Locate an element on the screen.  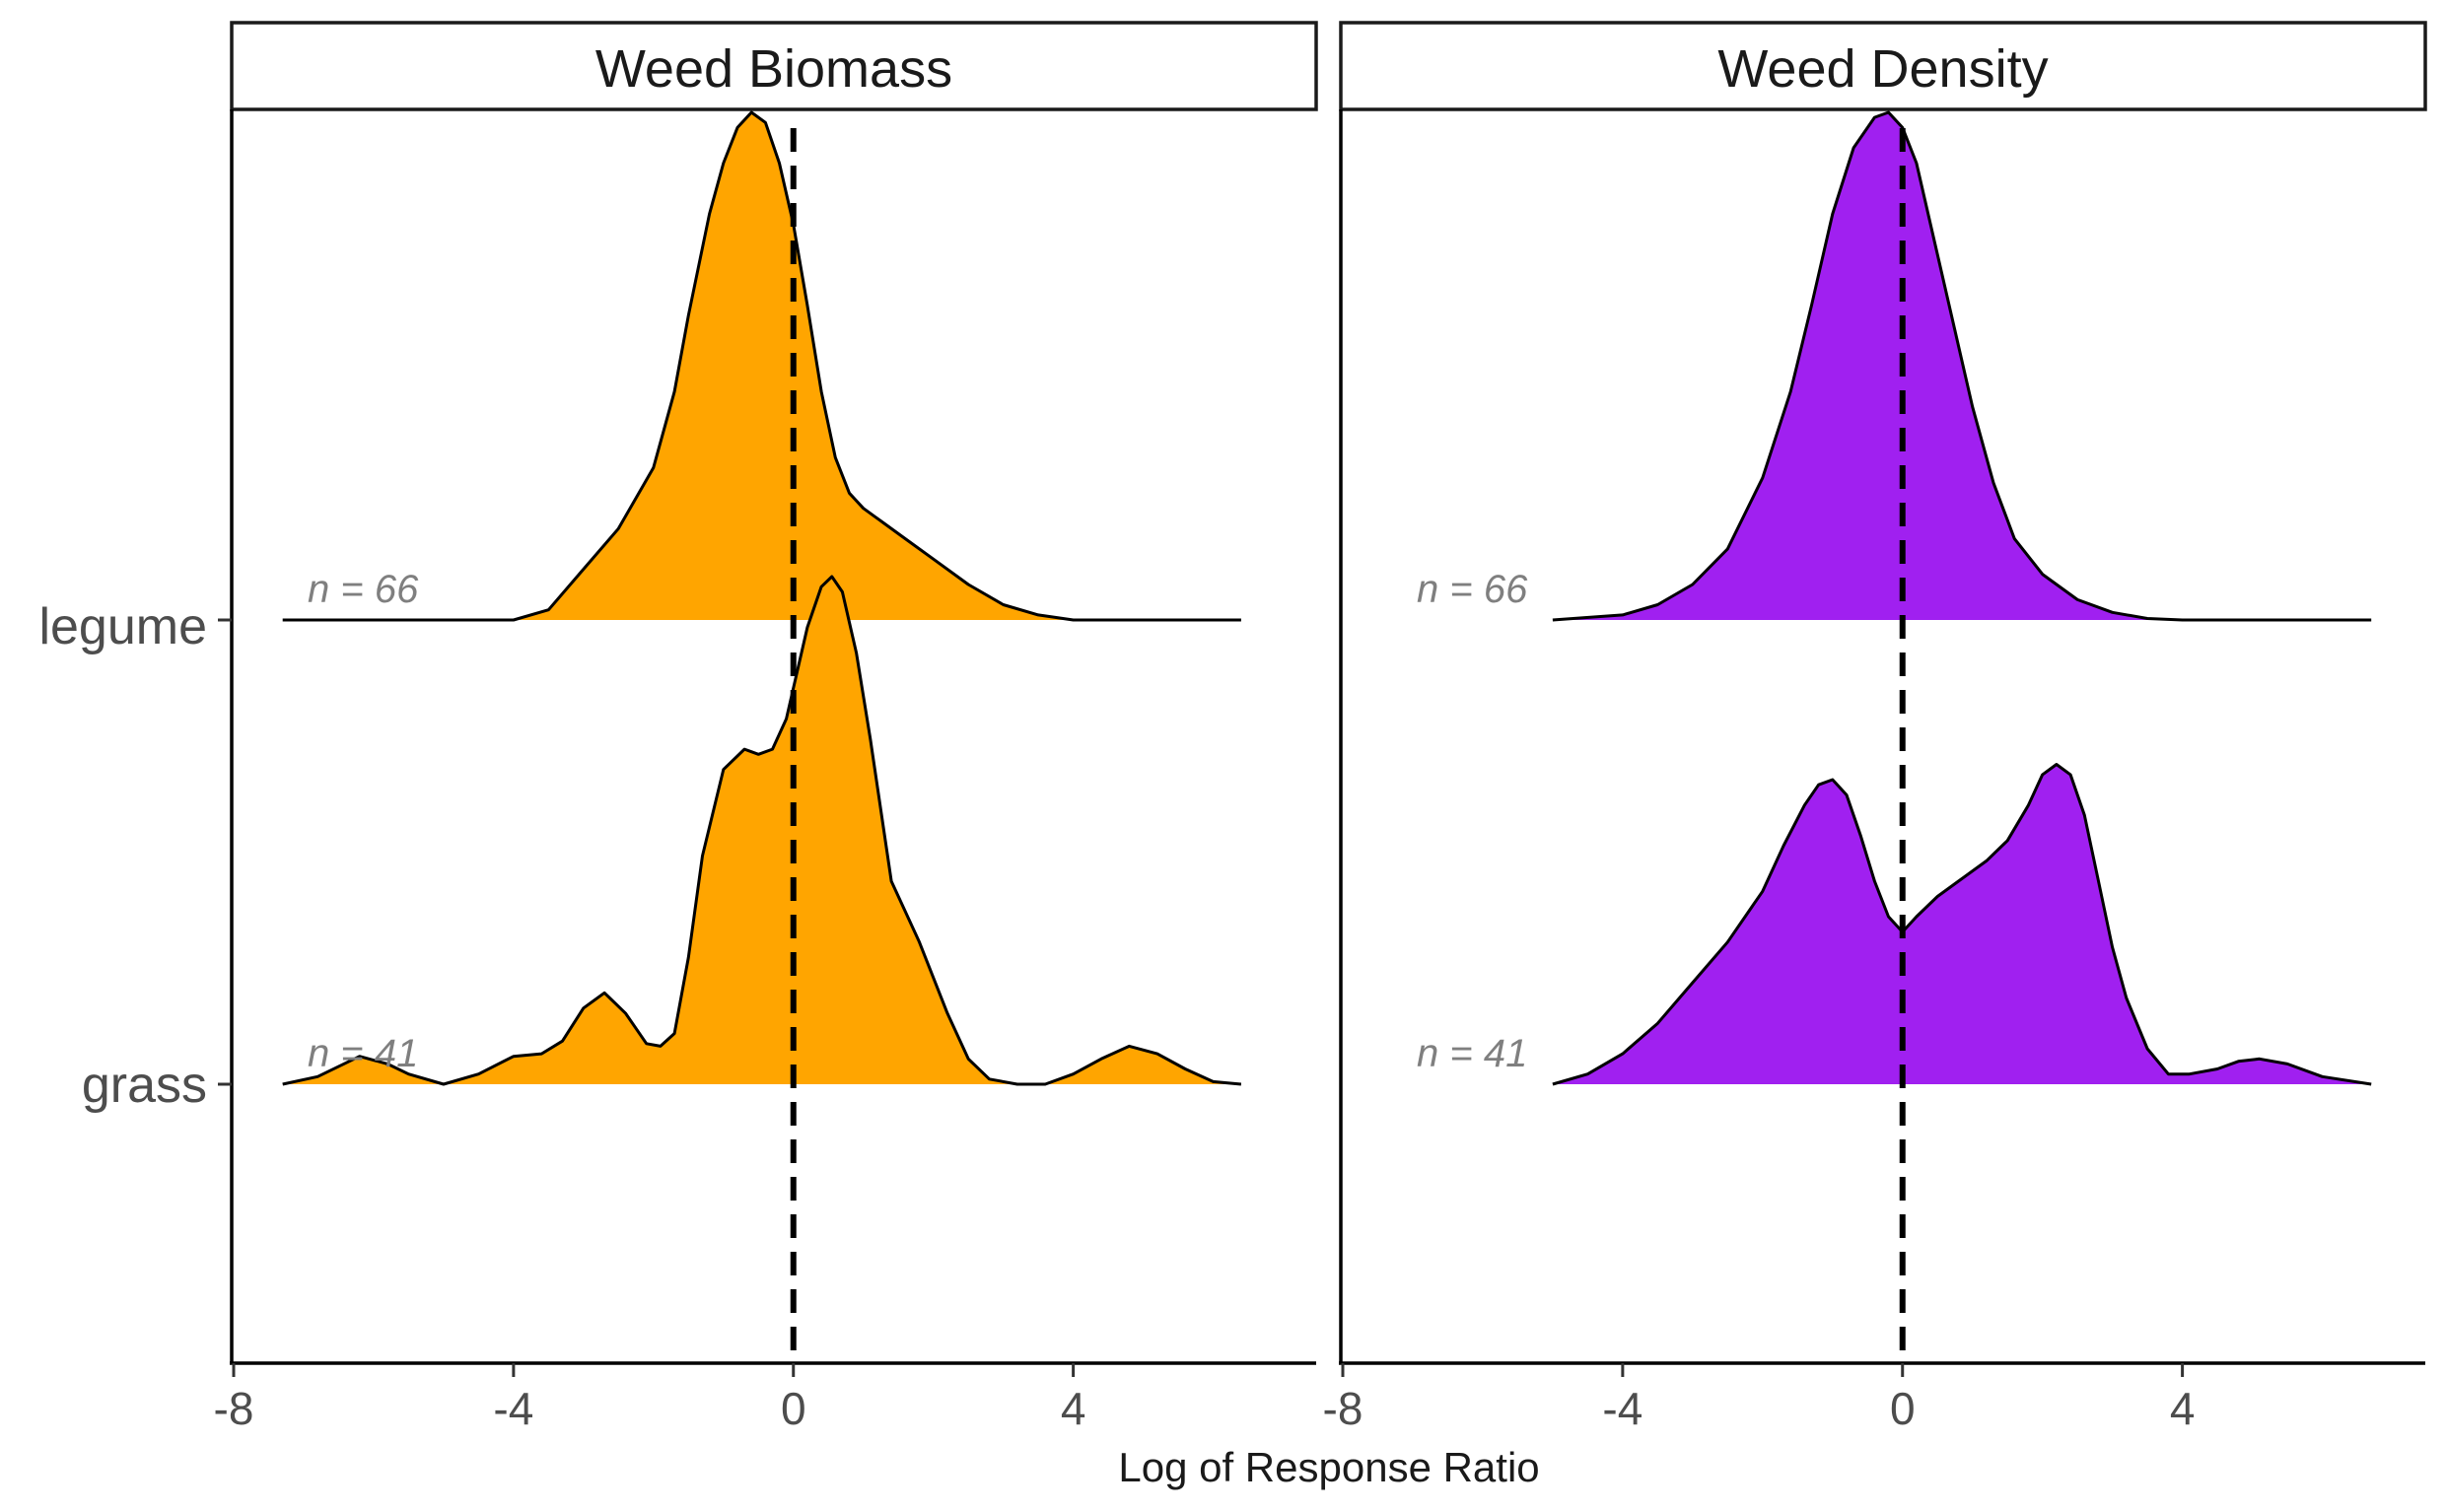
x-axis-title: Log of Response Ratio is located at coordinates (1329, 1467).